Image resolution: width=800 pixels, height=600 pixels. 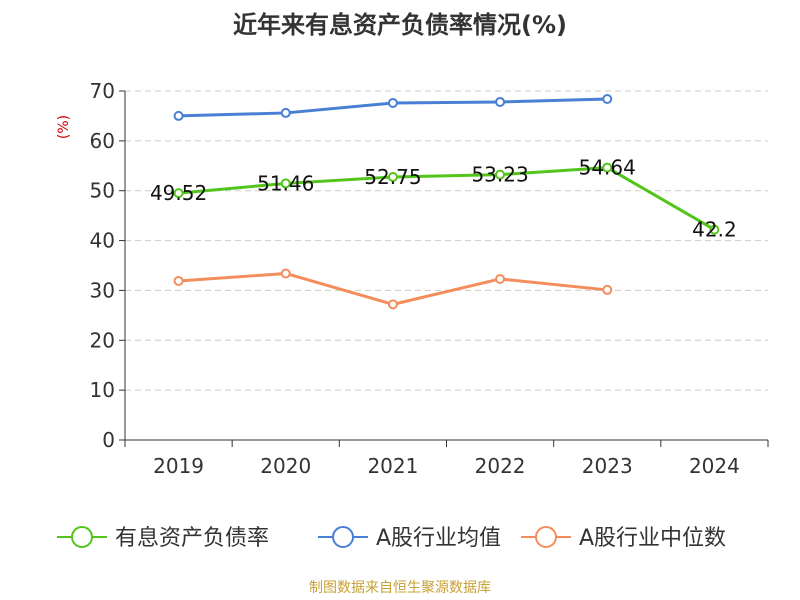 I want to click on data-label: 42.2, so click(x=714, y=230).